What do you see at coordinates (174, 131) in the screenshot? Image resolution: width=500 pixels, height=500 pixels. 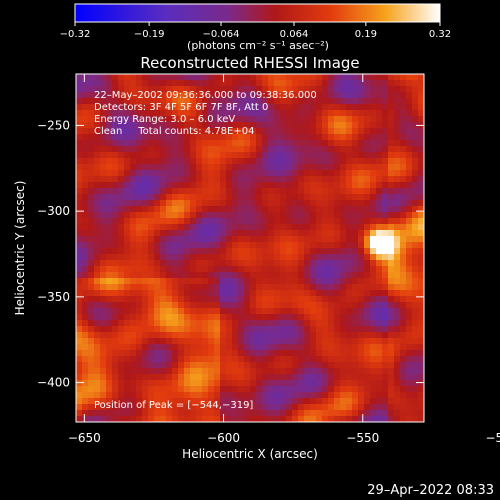 I see `annotation-counts: Clean Total counts: 4.78E+04` at bounding box center [174, 131].